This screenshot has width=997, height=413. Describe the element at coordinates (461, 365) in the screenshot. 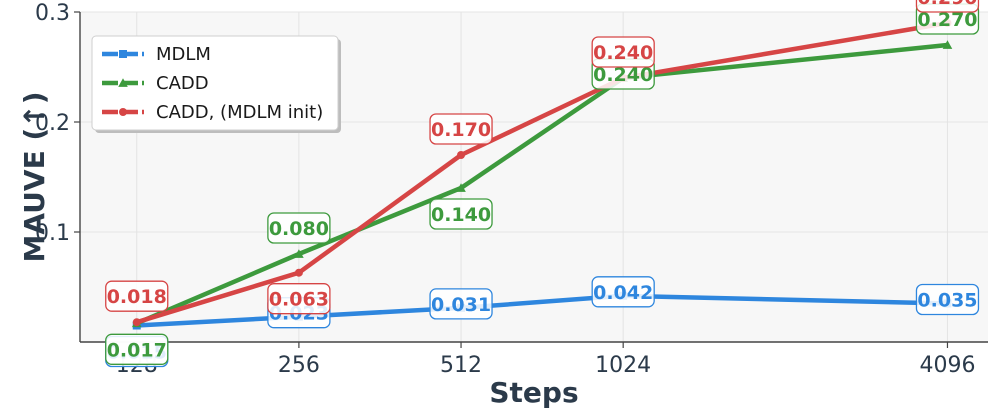

I see `x-tick-label: 512` at that location.